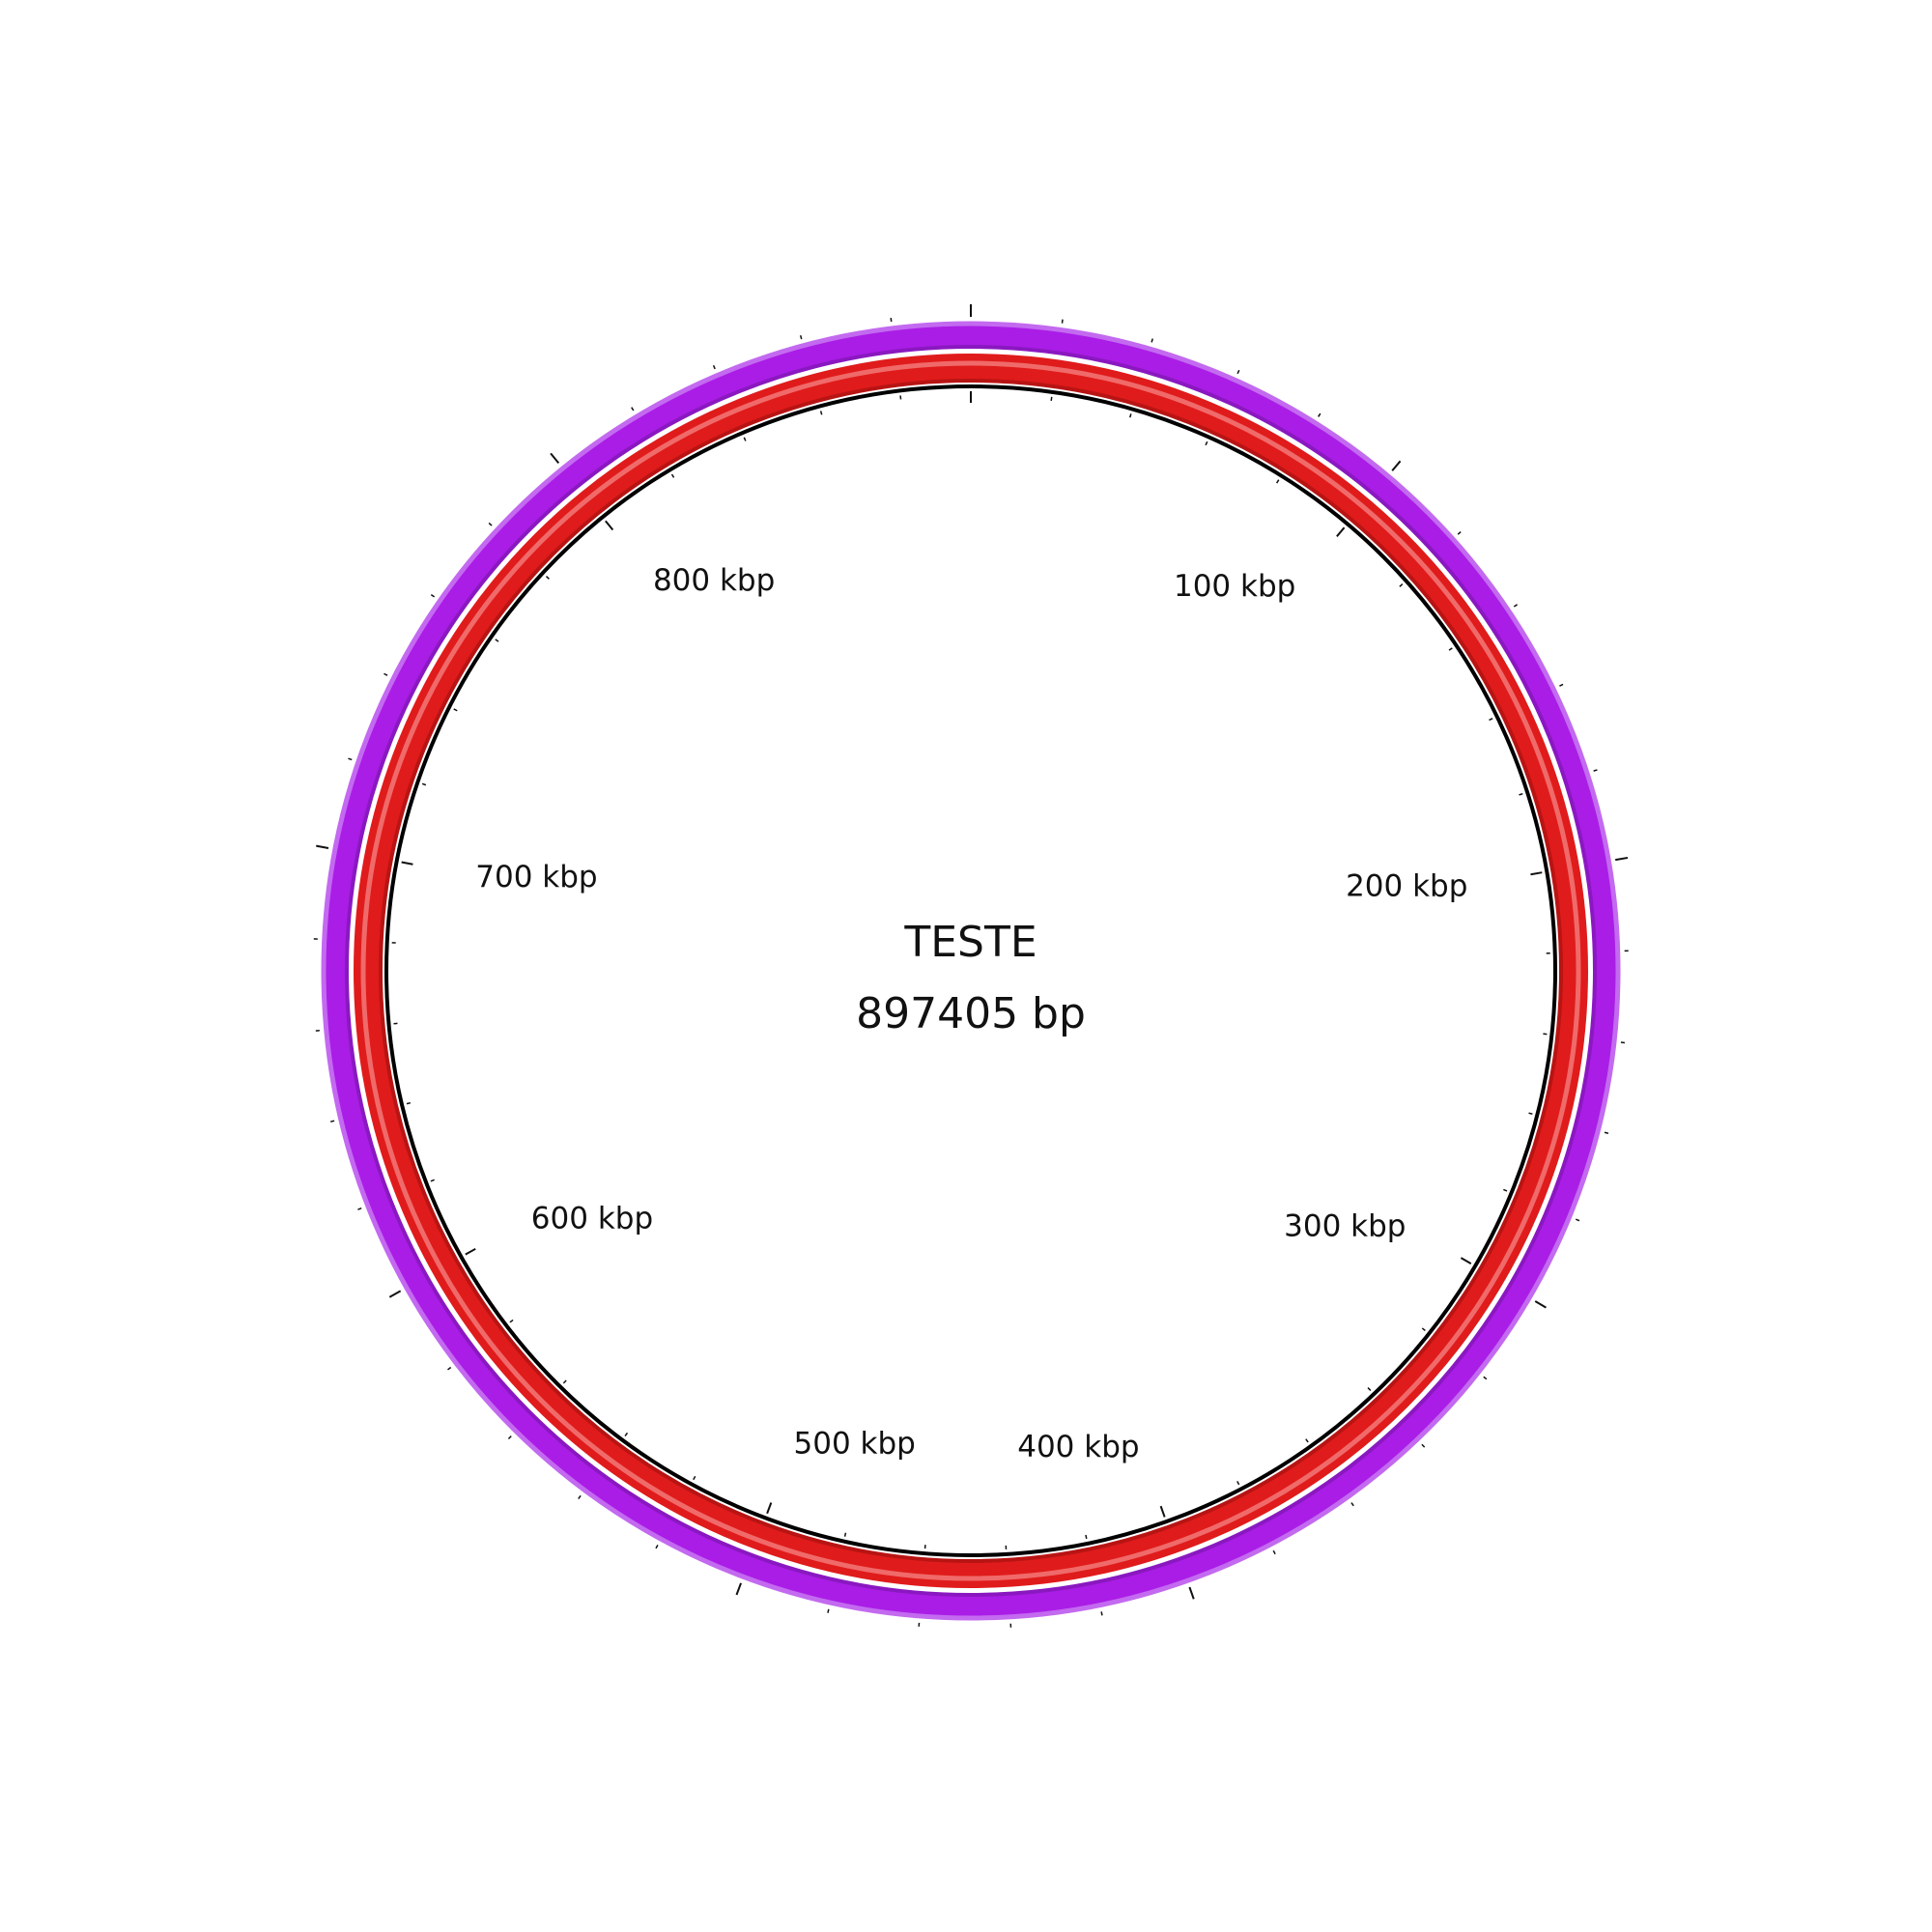  I want to click on genome-length: 897405 bp, so click(971, 1013).